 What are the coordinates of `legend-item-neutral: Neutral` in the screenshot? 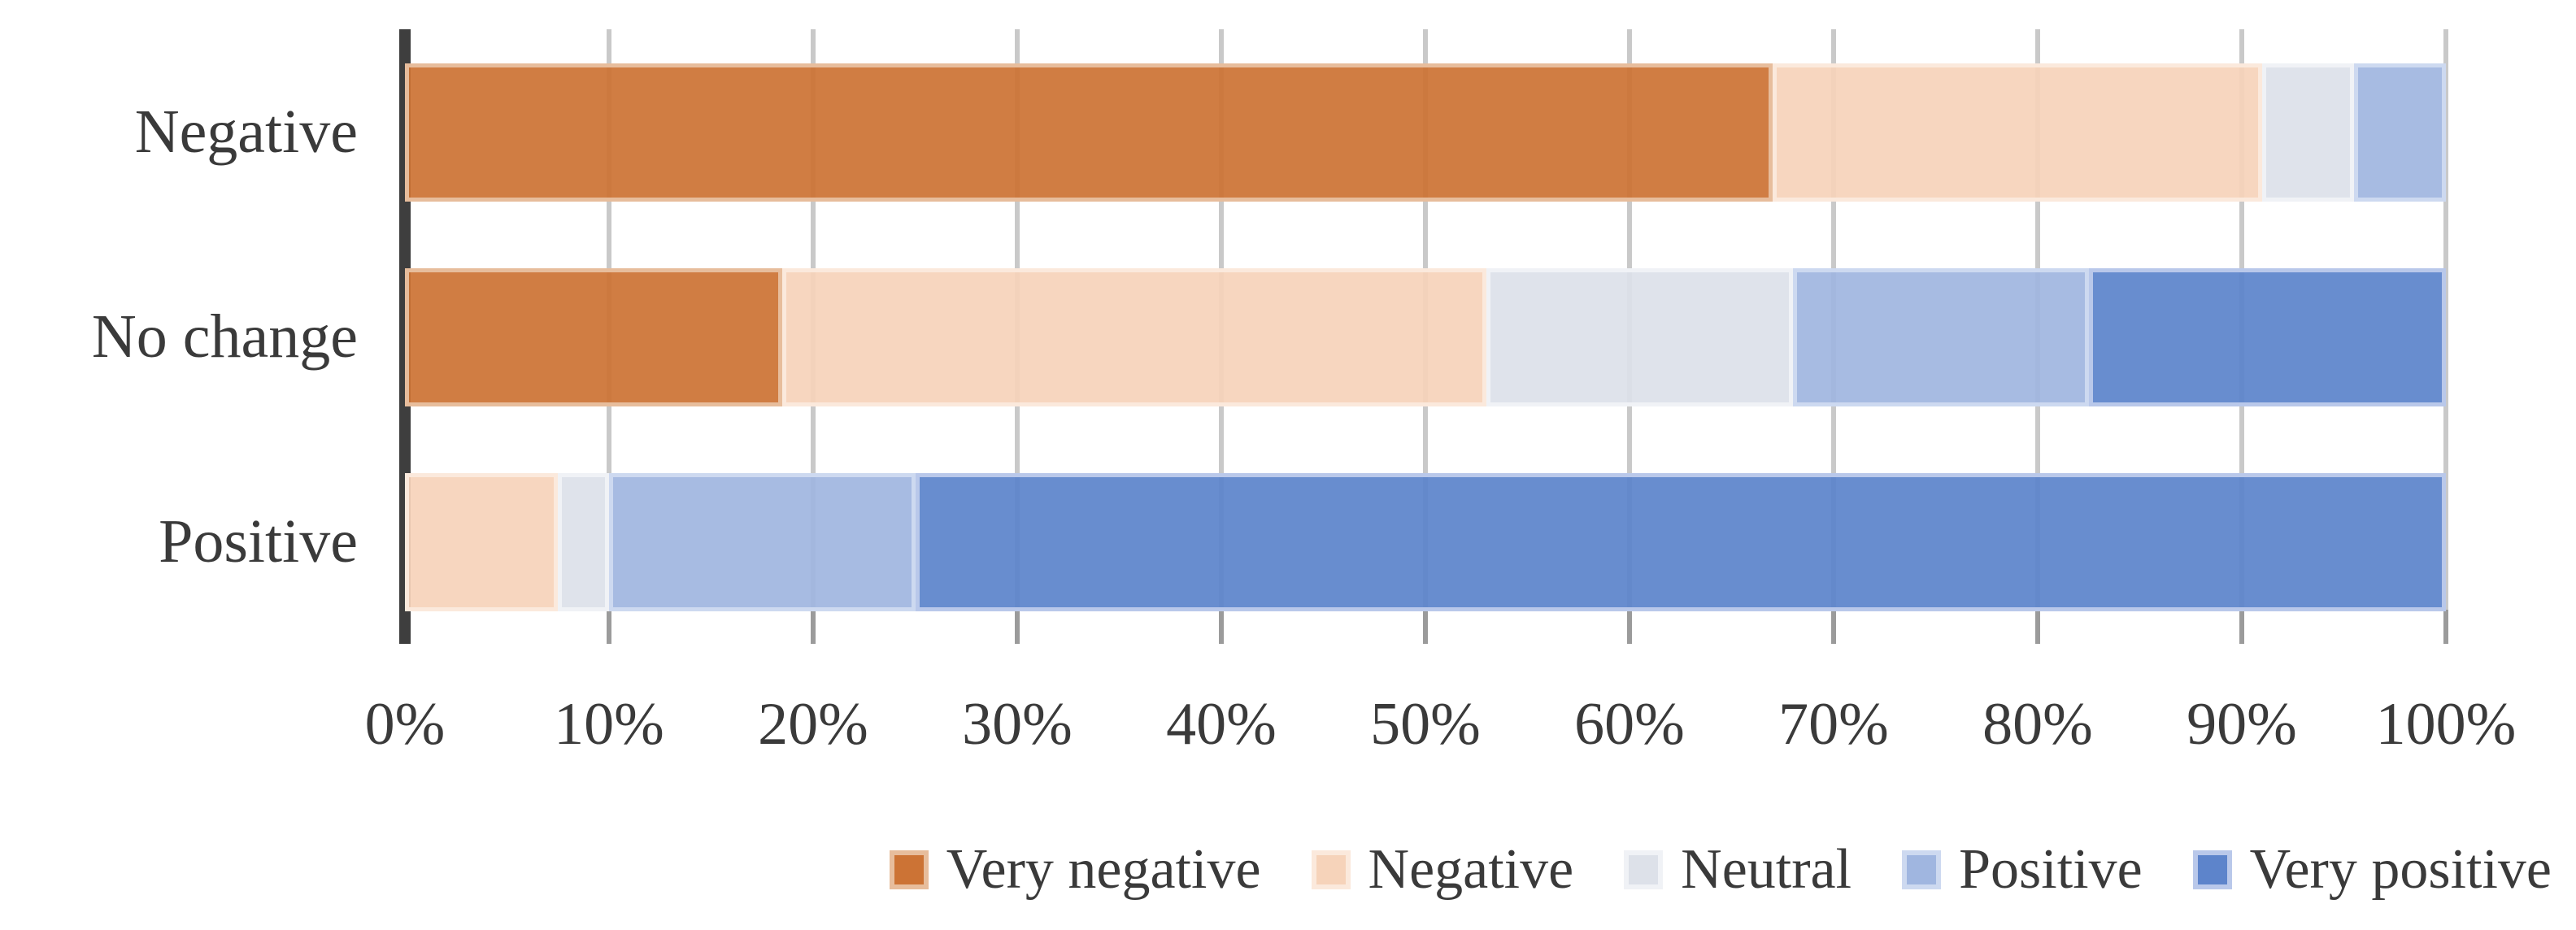 It's located at (1738, 870).